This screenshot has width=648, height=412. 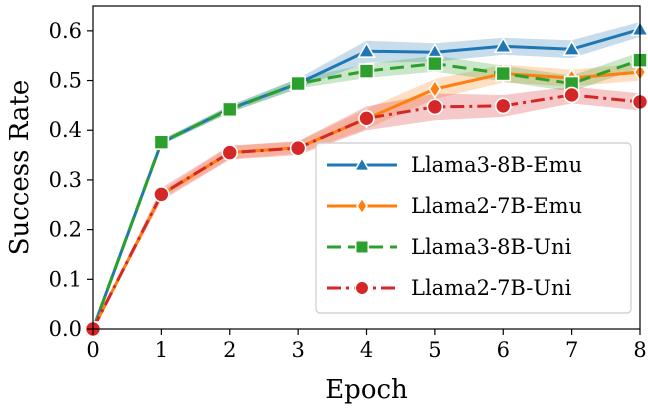 I want to click on y-tick-label-0.4: 0.4, so click(x=65, y=130).